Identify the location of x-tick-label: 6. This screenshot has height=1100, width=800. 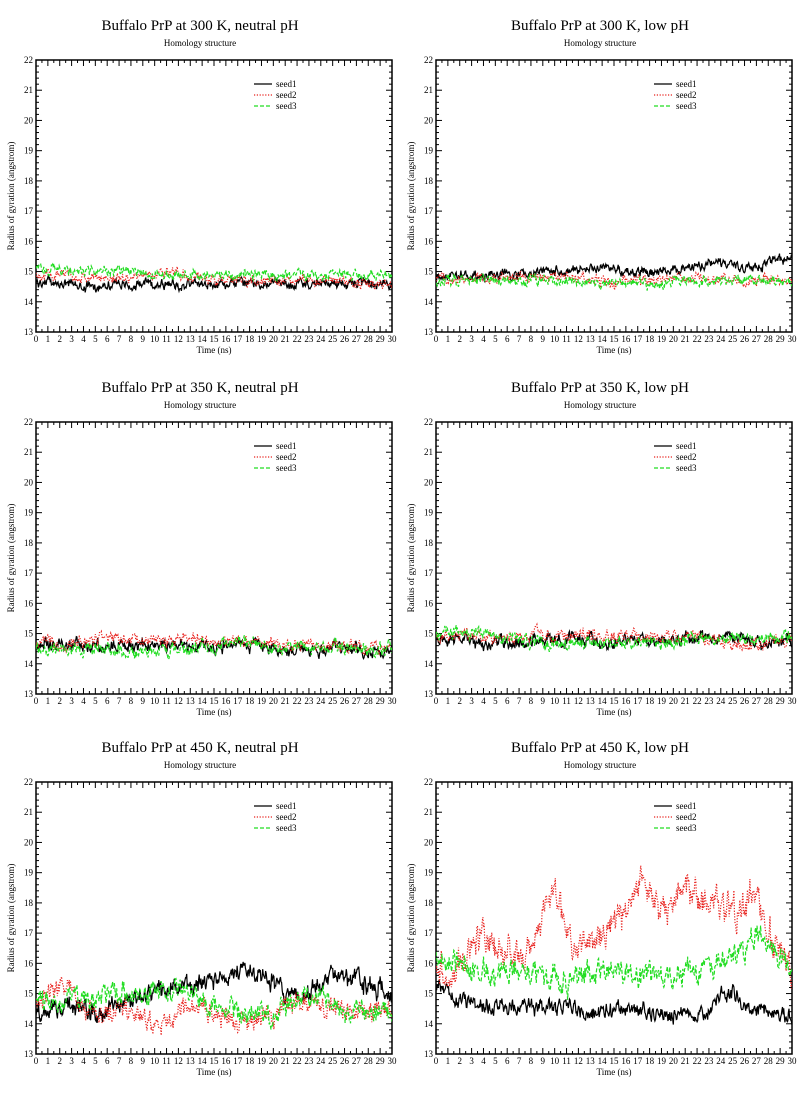
(507, 701).